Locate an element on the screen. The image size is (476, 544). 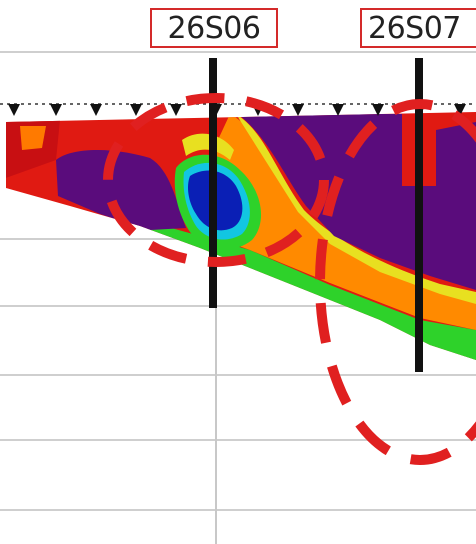
purple-left-body is located at coordinates (121, 189).